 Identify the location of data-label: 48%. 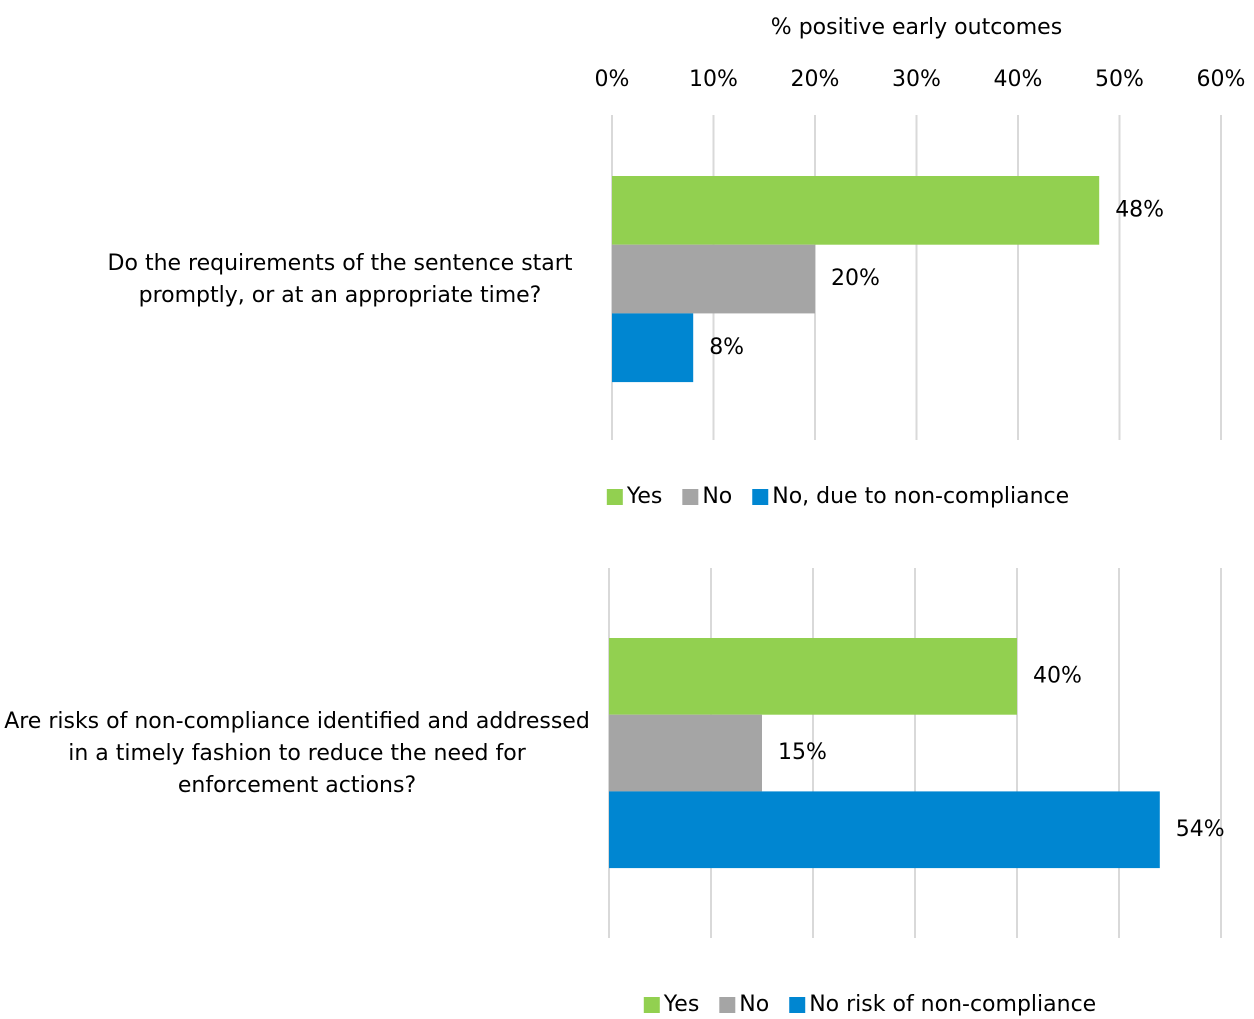
(1139, 209).